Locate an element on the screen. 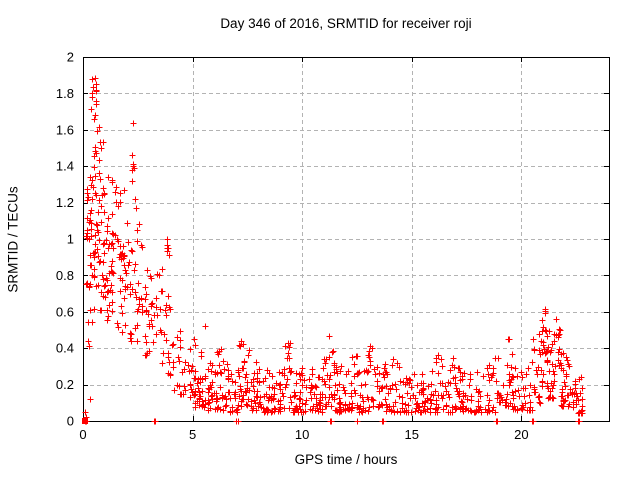  svg-text: 0.8 is located at coordinates (65, 275).